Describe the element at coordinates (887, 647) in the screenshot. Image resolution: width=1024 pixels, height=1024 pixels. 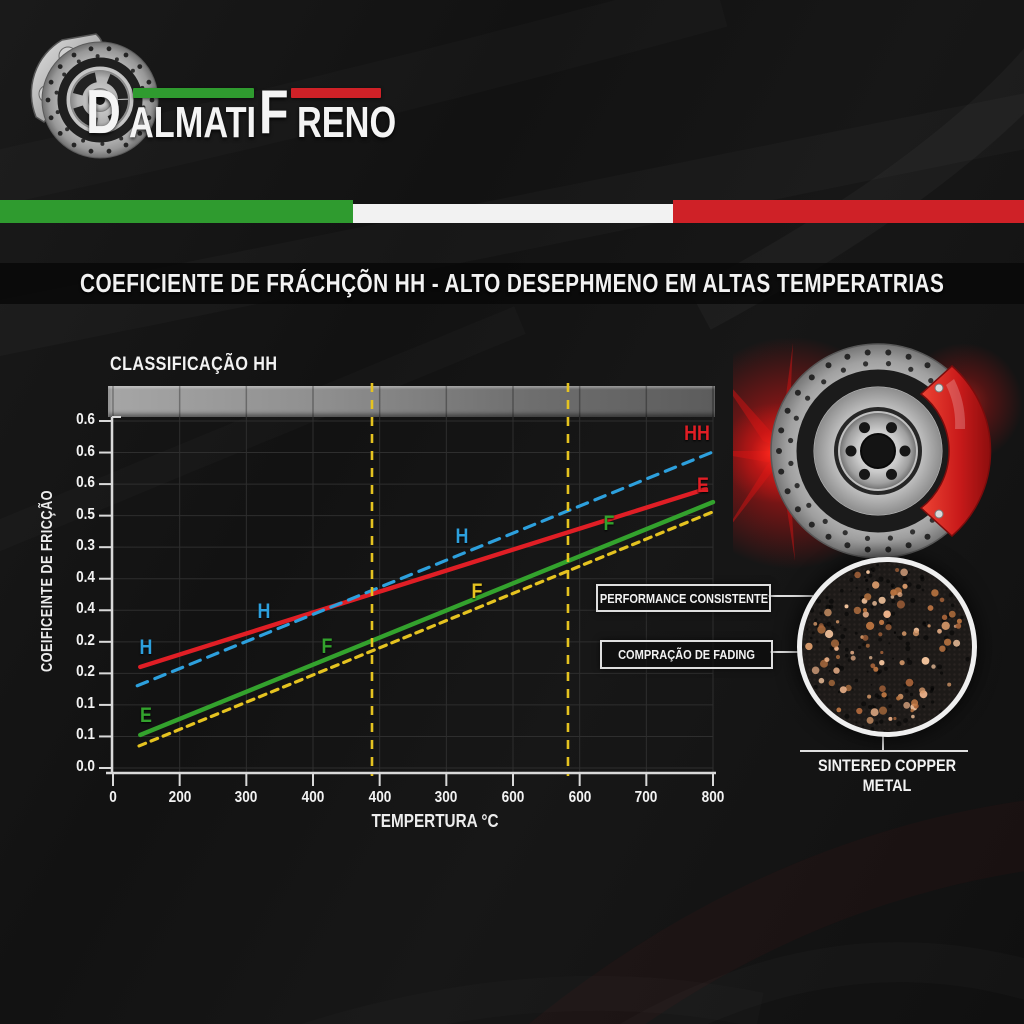
I see `copper-particles` at that location.